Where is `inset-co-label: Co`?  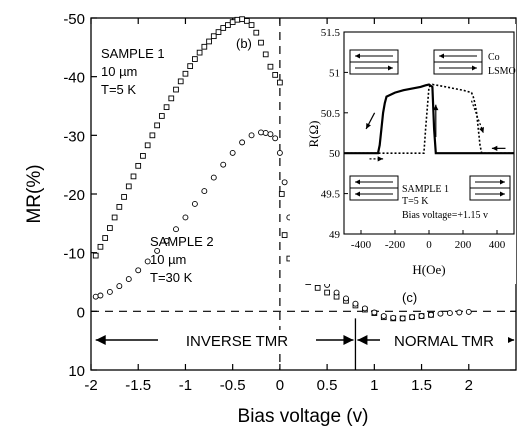
inset-co-label: Co is located at coordinates (494, 57).